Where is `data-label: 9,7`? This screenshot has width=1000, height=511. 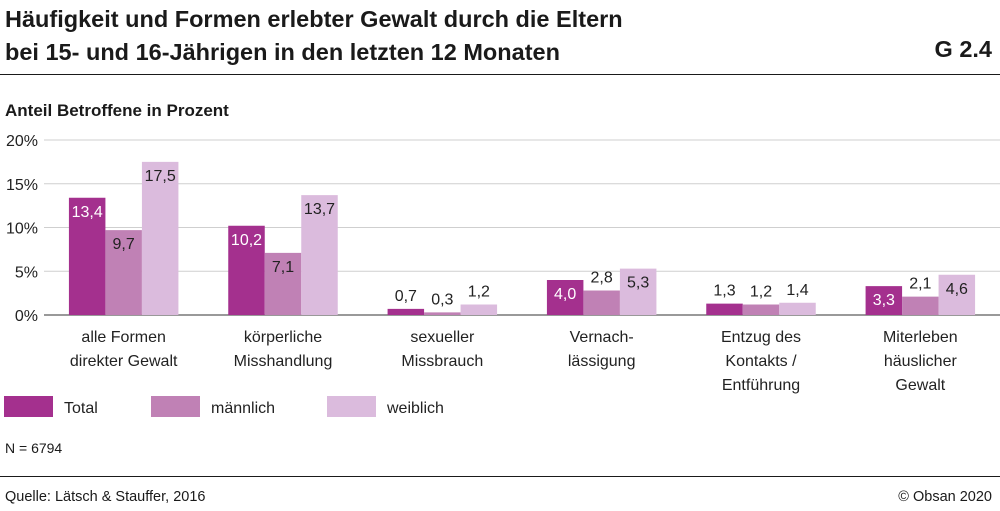
data-label: 9,7 is located at coordinates (124, 244).